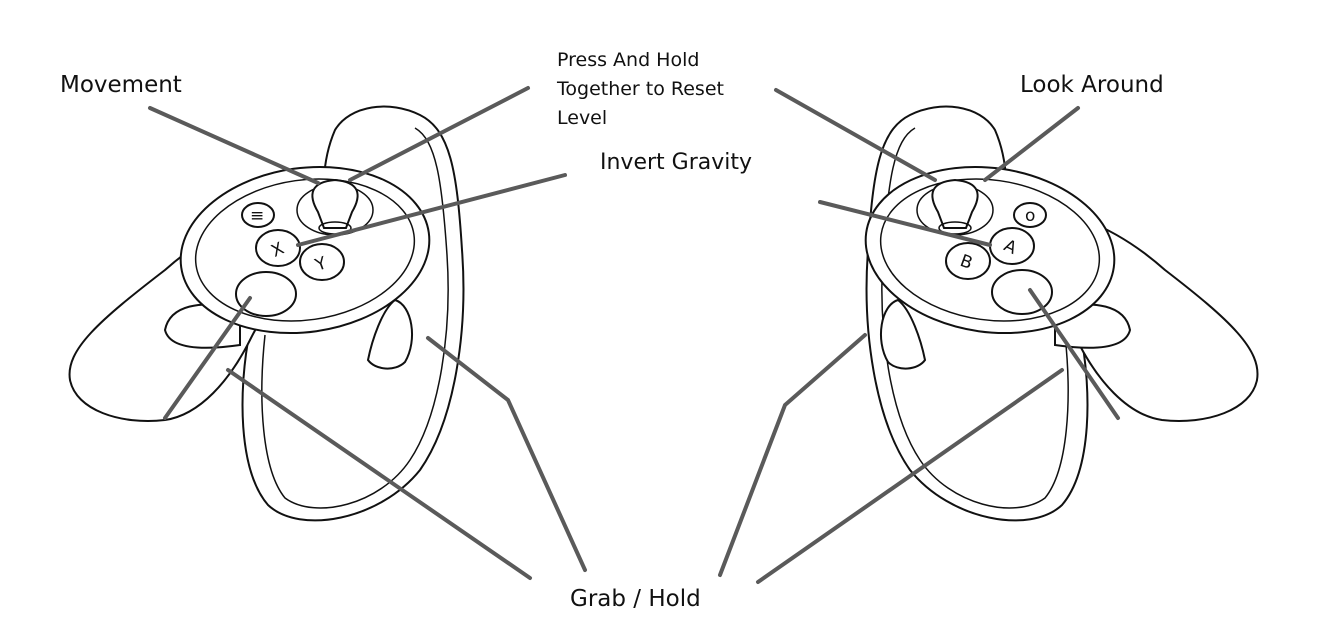  Describe the element at coordinates (234, 145) in the screenshot. I see `movement-leader` at that location.